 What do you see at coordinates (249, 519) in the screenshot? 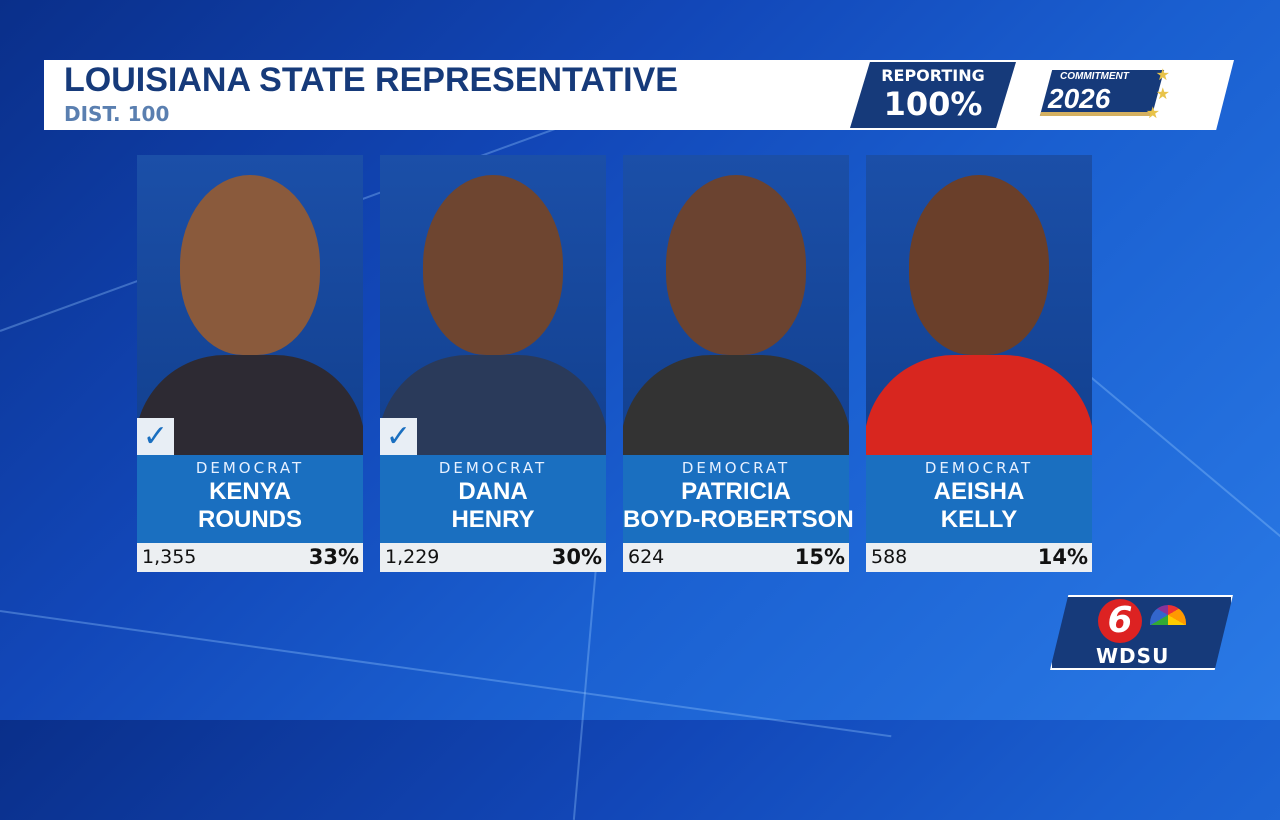
I see `candidate-last-name: ROUNDS` at bounding box center [249, 519].